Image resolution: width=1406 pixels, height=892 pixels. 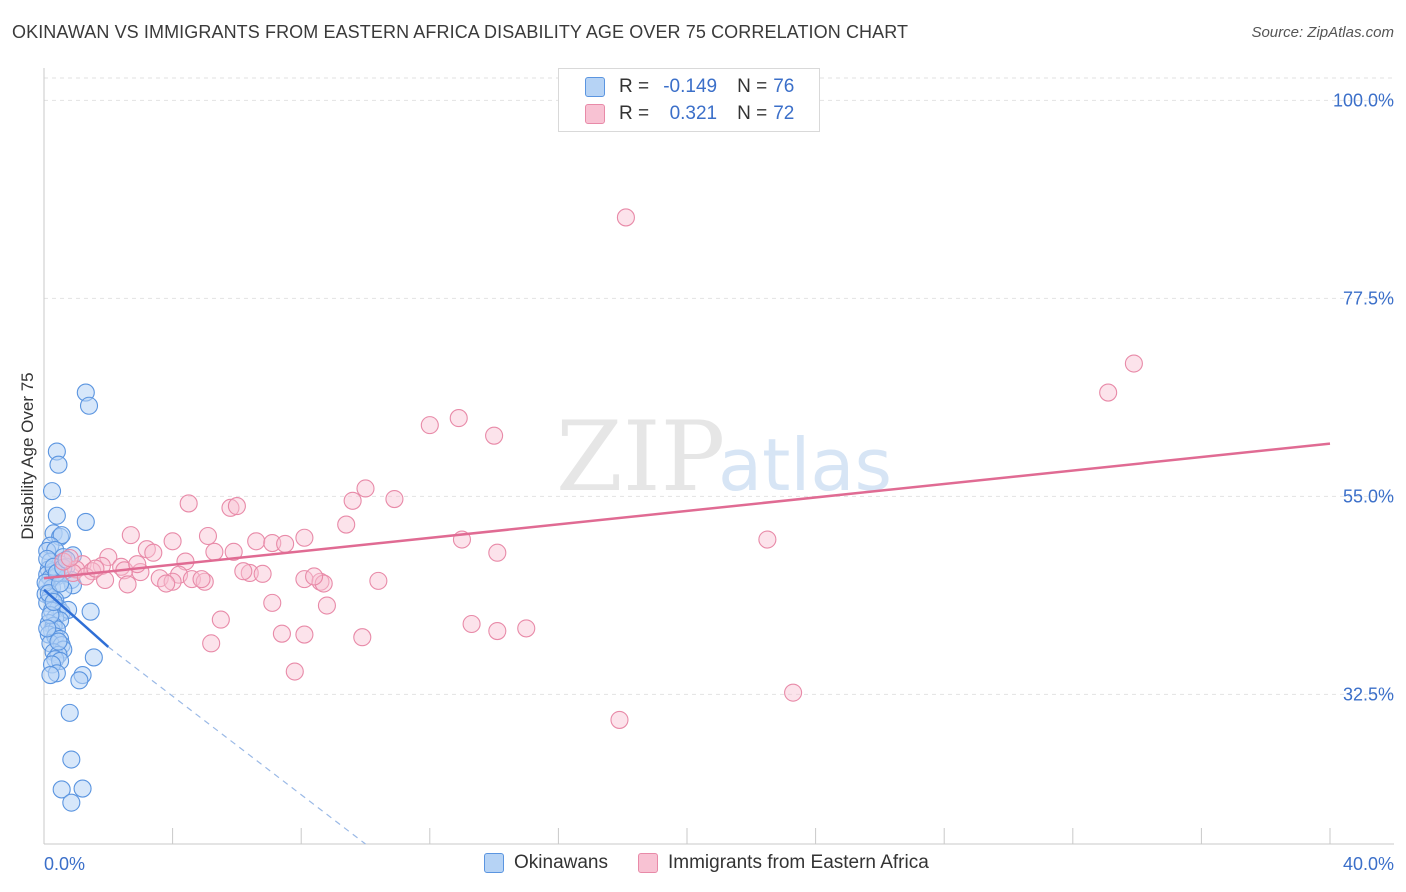 What do you see at coordinates (648, 863) in the screenshot?
I see `eastern-africa-legend-swatch` at bounding box center [648, 863].